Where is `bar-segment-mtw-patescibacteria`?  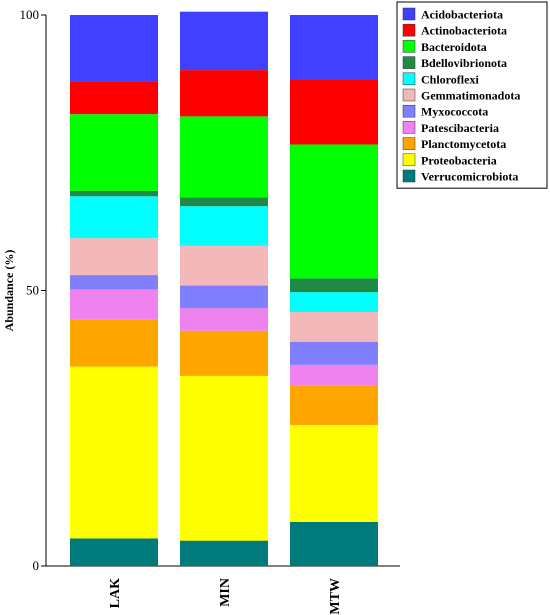
bar-segment-mtw-patescibacteria is located at coordinates (334, 375).